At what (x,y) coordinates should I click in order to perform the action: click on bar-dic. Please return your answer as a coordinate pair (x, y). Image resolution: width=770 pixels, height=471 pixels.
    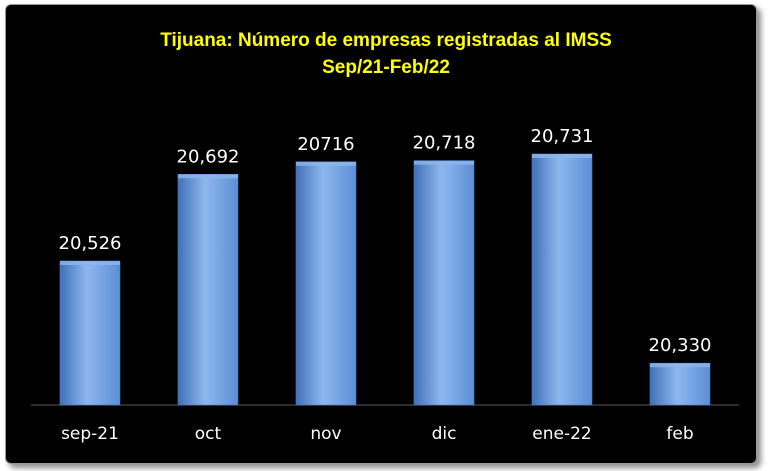
    Looking at the image, I should click on (444, 283).